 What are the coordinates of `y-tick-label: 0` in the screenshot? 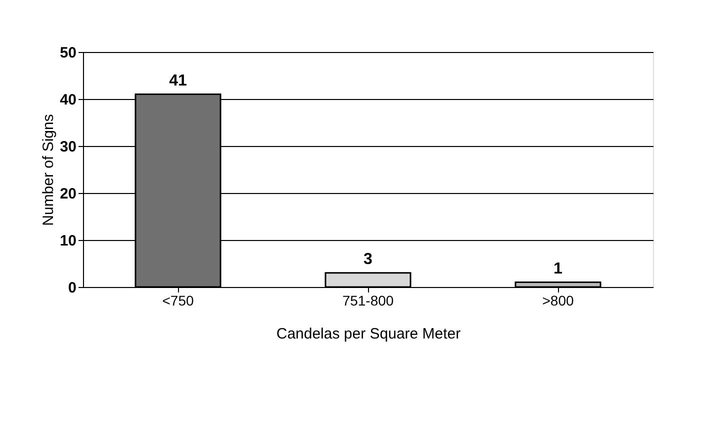 It's located at (72, 288).